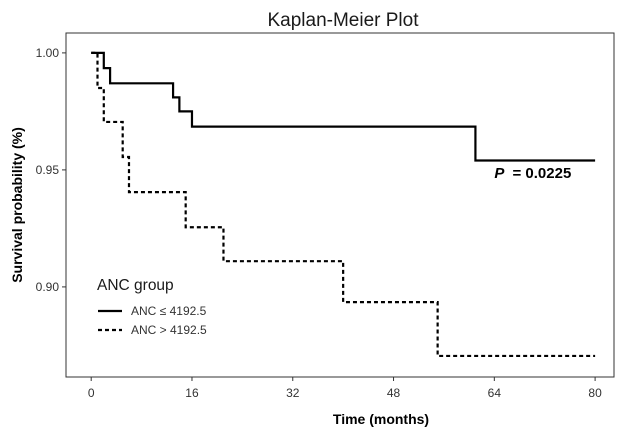 The width and height of the screenshot is (627, 437). Describe the element at coordinates (48, 287) in the screenshot. I see `y-tick-label: 0.90` at that location.